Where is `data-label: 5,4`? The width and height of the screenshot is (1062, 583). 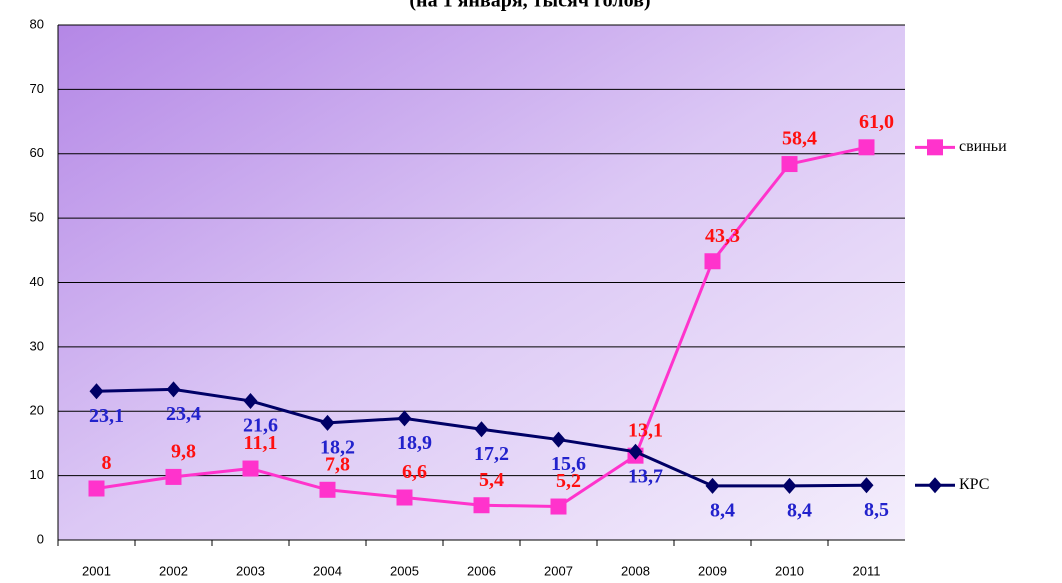
data-label: 5,4 is located at coordinates (491, 480).